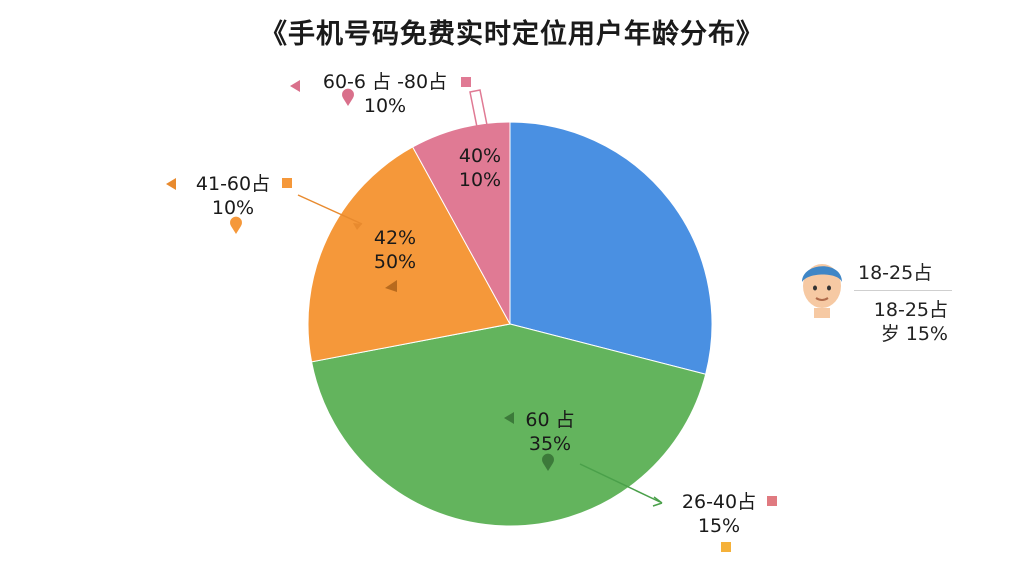  I want to click on label-26-40: 26-40占 15%, so click(719, 514).